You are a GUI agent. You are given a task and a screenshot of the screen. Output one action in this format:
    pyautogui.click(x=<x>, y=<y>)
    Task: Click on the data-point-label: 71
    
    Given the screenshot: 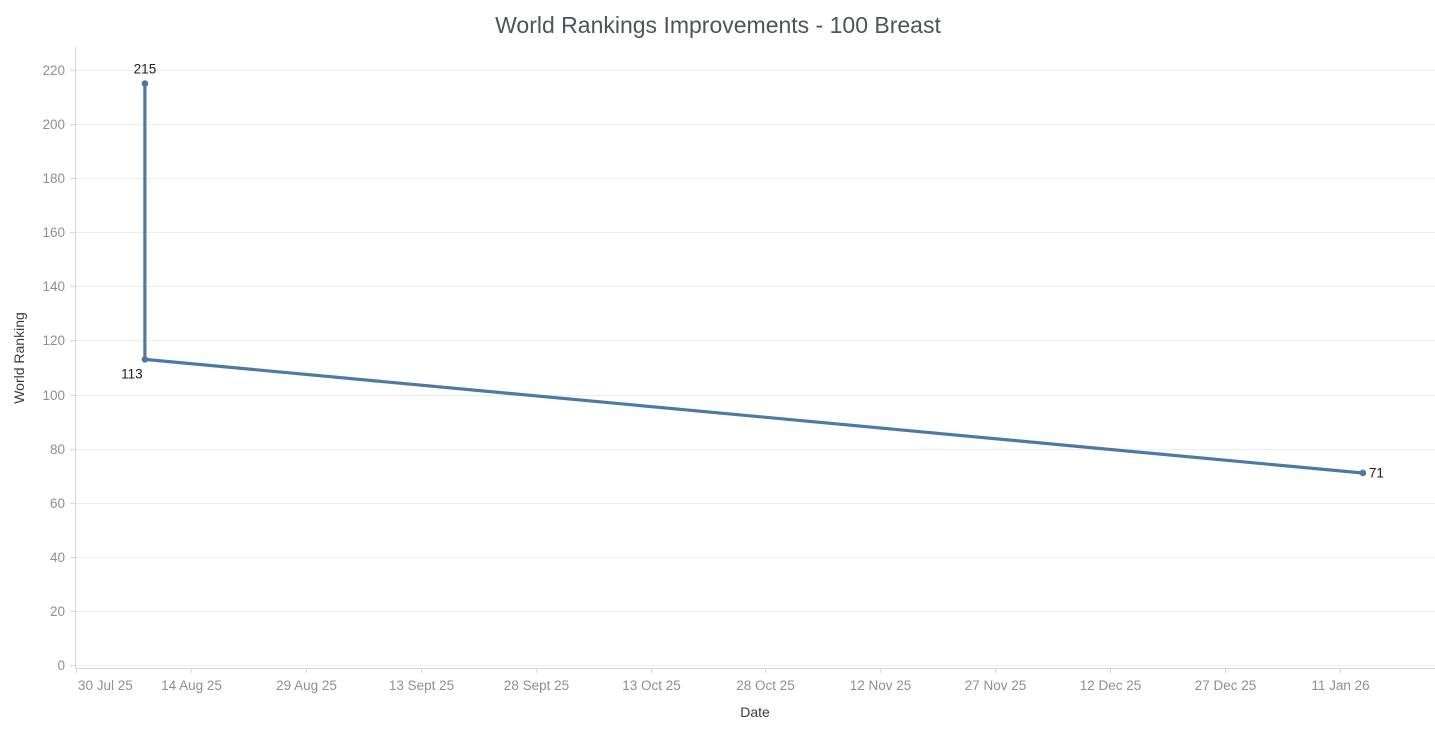 What is the action you would take?
    pyautogui.click(x=1376, y=472)
    